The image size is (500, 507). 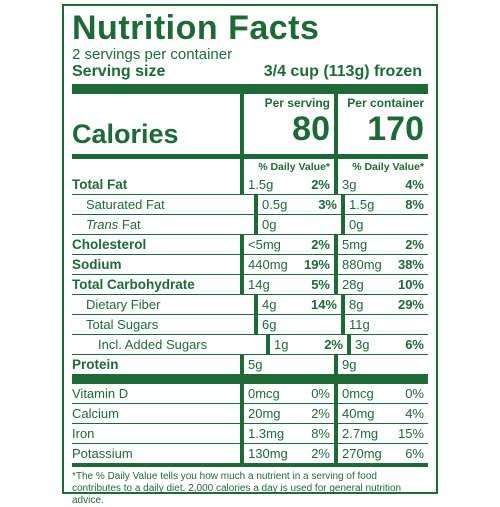 I want to click on nutrient-row: Saturated Fat 0.5g 3% 1.5g 8%, so click(x=250, y=204).